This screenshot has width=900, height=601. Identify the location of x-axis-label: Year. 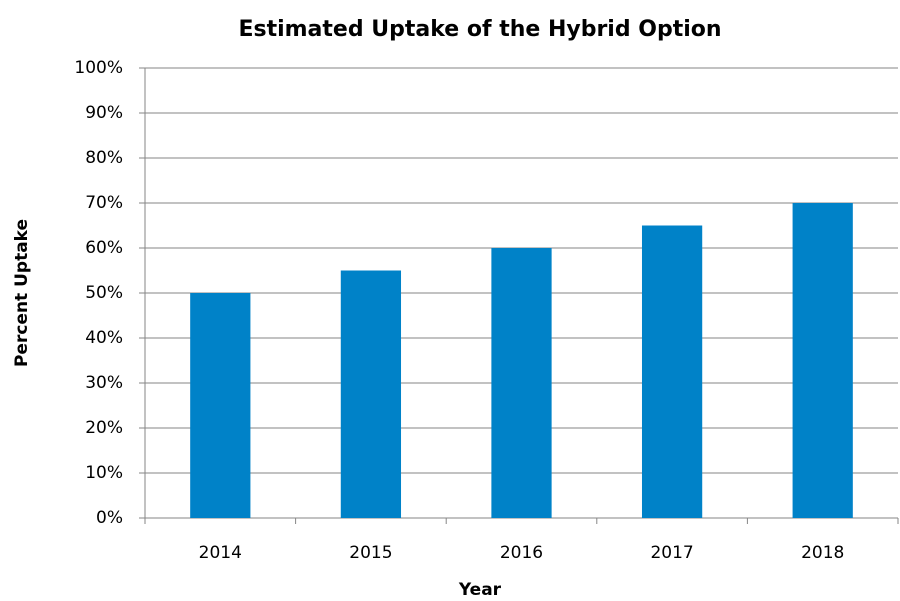
(480, 590).